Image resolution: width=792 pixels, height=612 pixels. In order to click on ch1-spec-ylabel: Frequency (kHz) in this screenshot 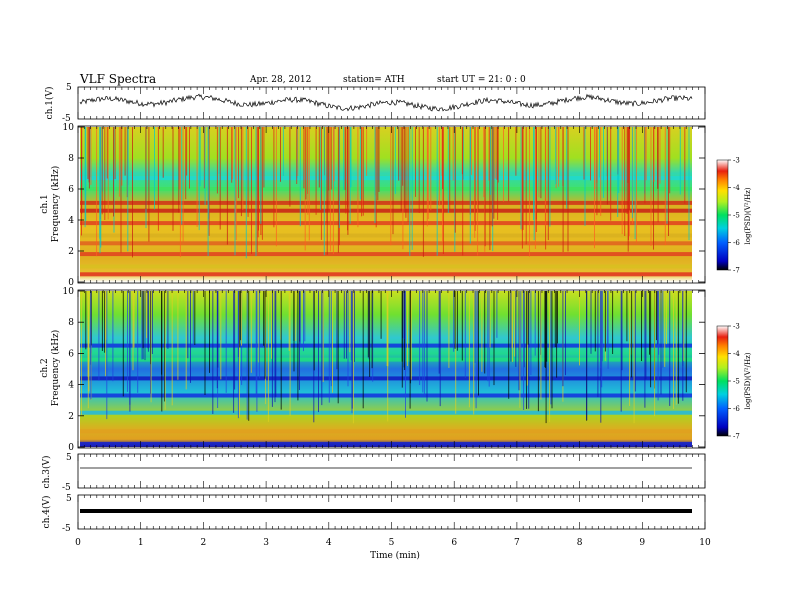, I will do `click(55, 204)`.